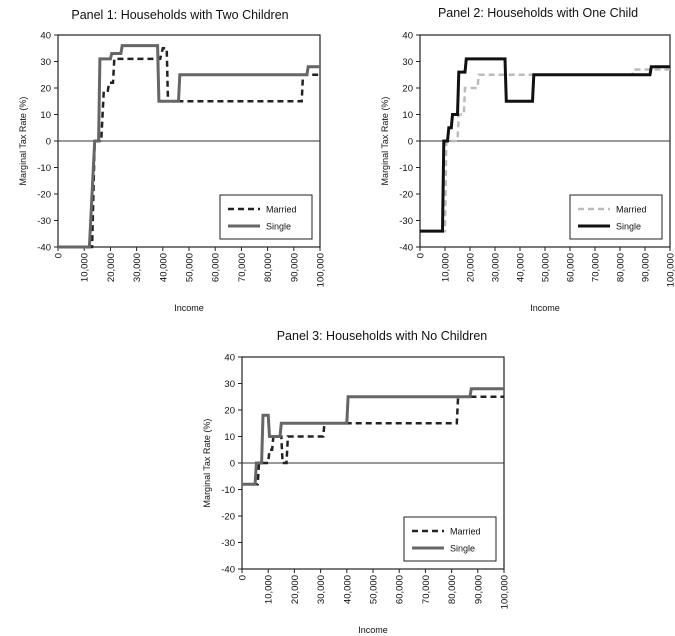  I want to click on chart-title: Panel 2: Households with One Child, so click(538, 13).